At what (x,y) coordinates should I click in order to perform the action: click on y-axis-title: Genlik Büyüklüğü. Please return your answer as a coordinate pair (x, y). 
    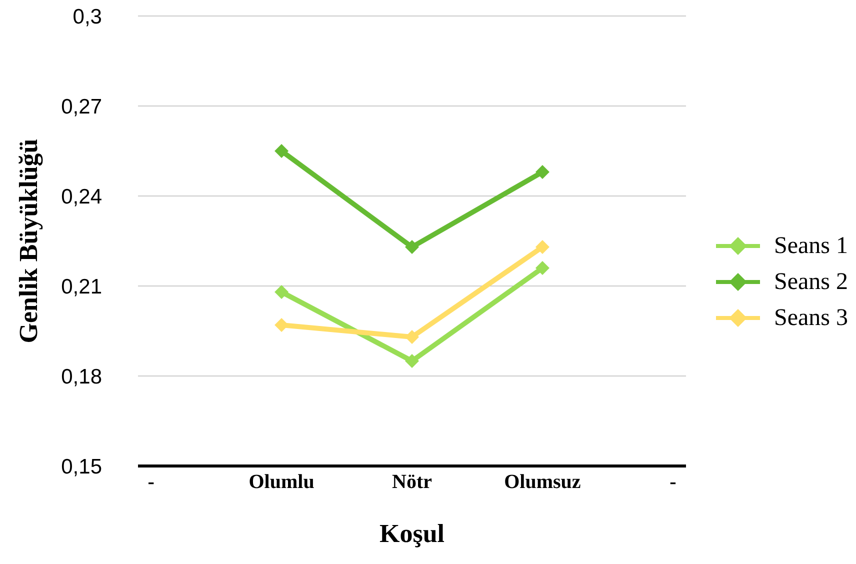
    Looking at the image, I should click on (29, 241).